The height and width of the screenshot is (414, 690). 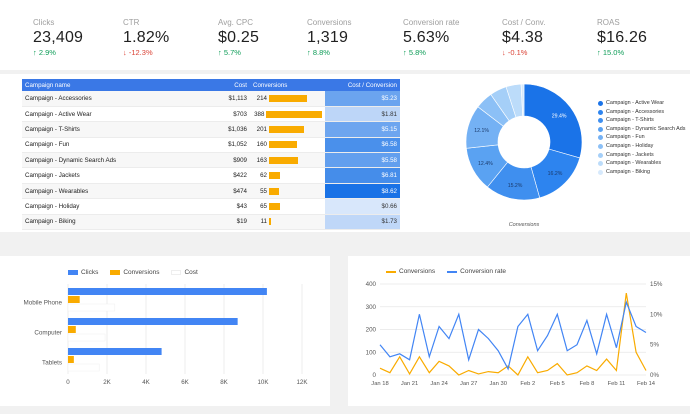 I want to click on legend-label: Campaign - Jackets, so click(x=630, y=154).